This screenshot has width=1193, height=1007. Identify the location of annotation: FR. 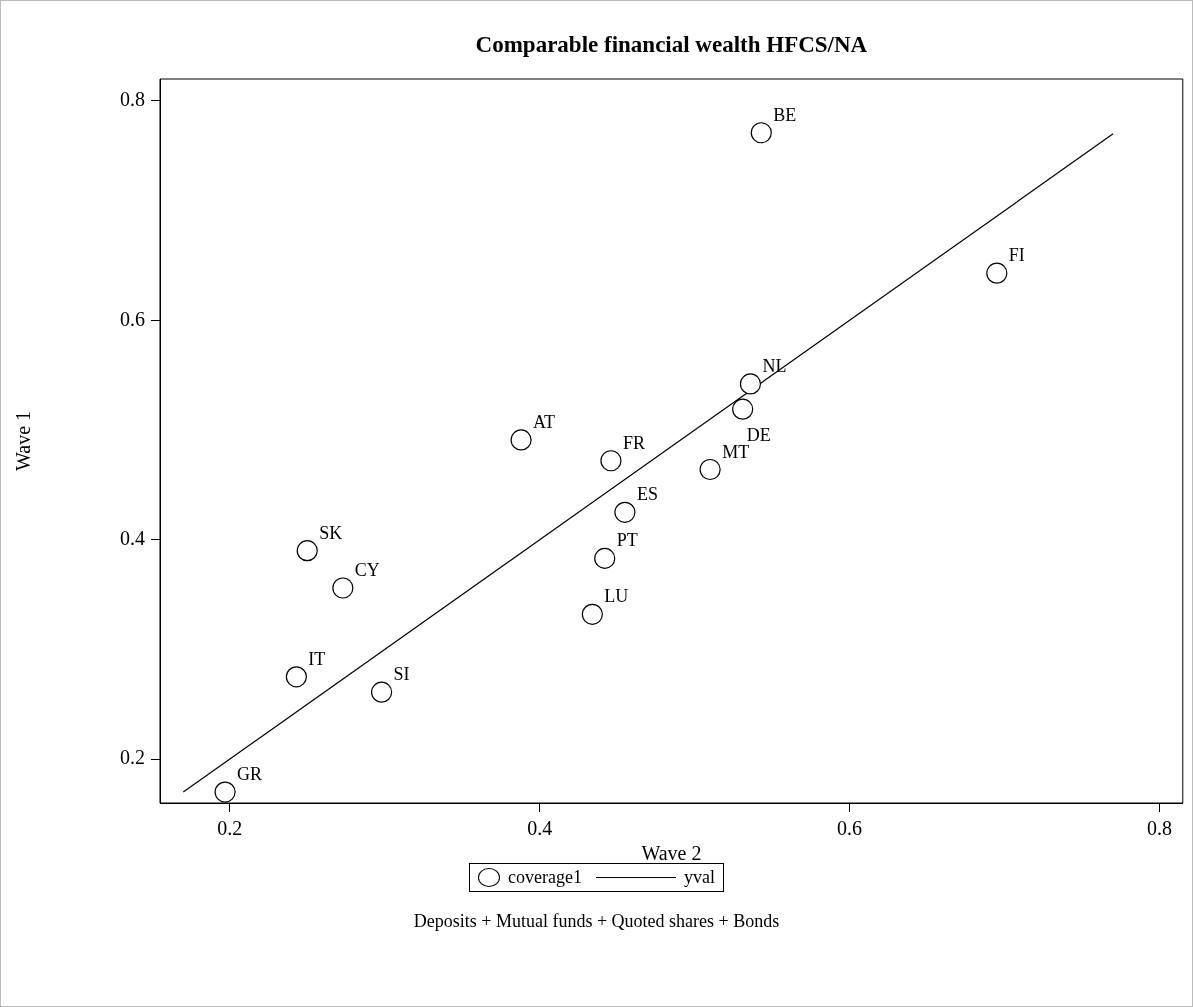
(633, 442).